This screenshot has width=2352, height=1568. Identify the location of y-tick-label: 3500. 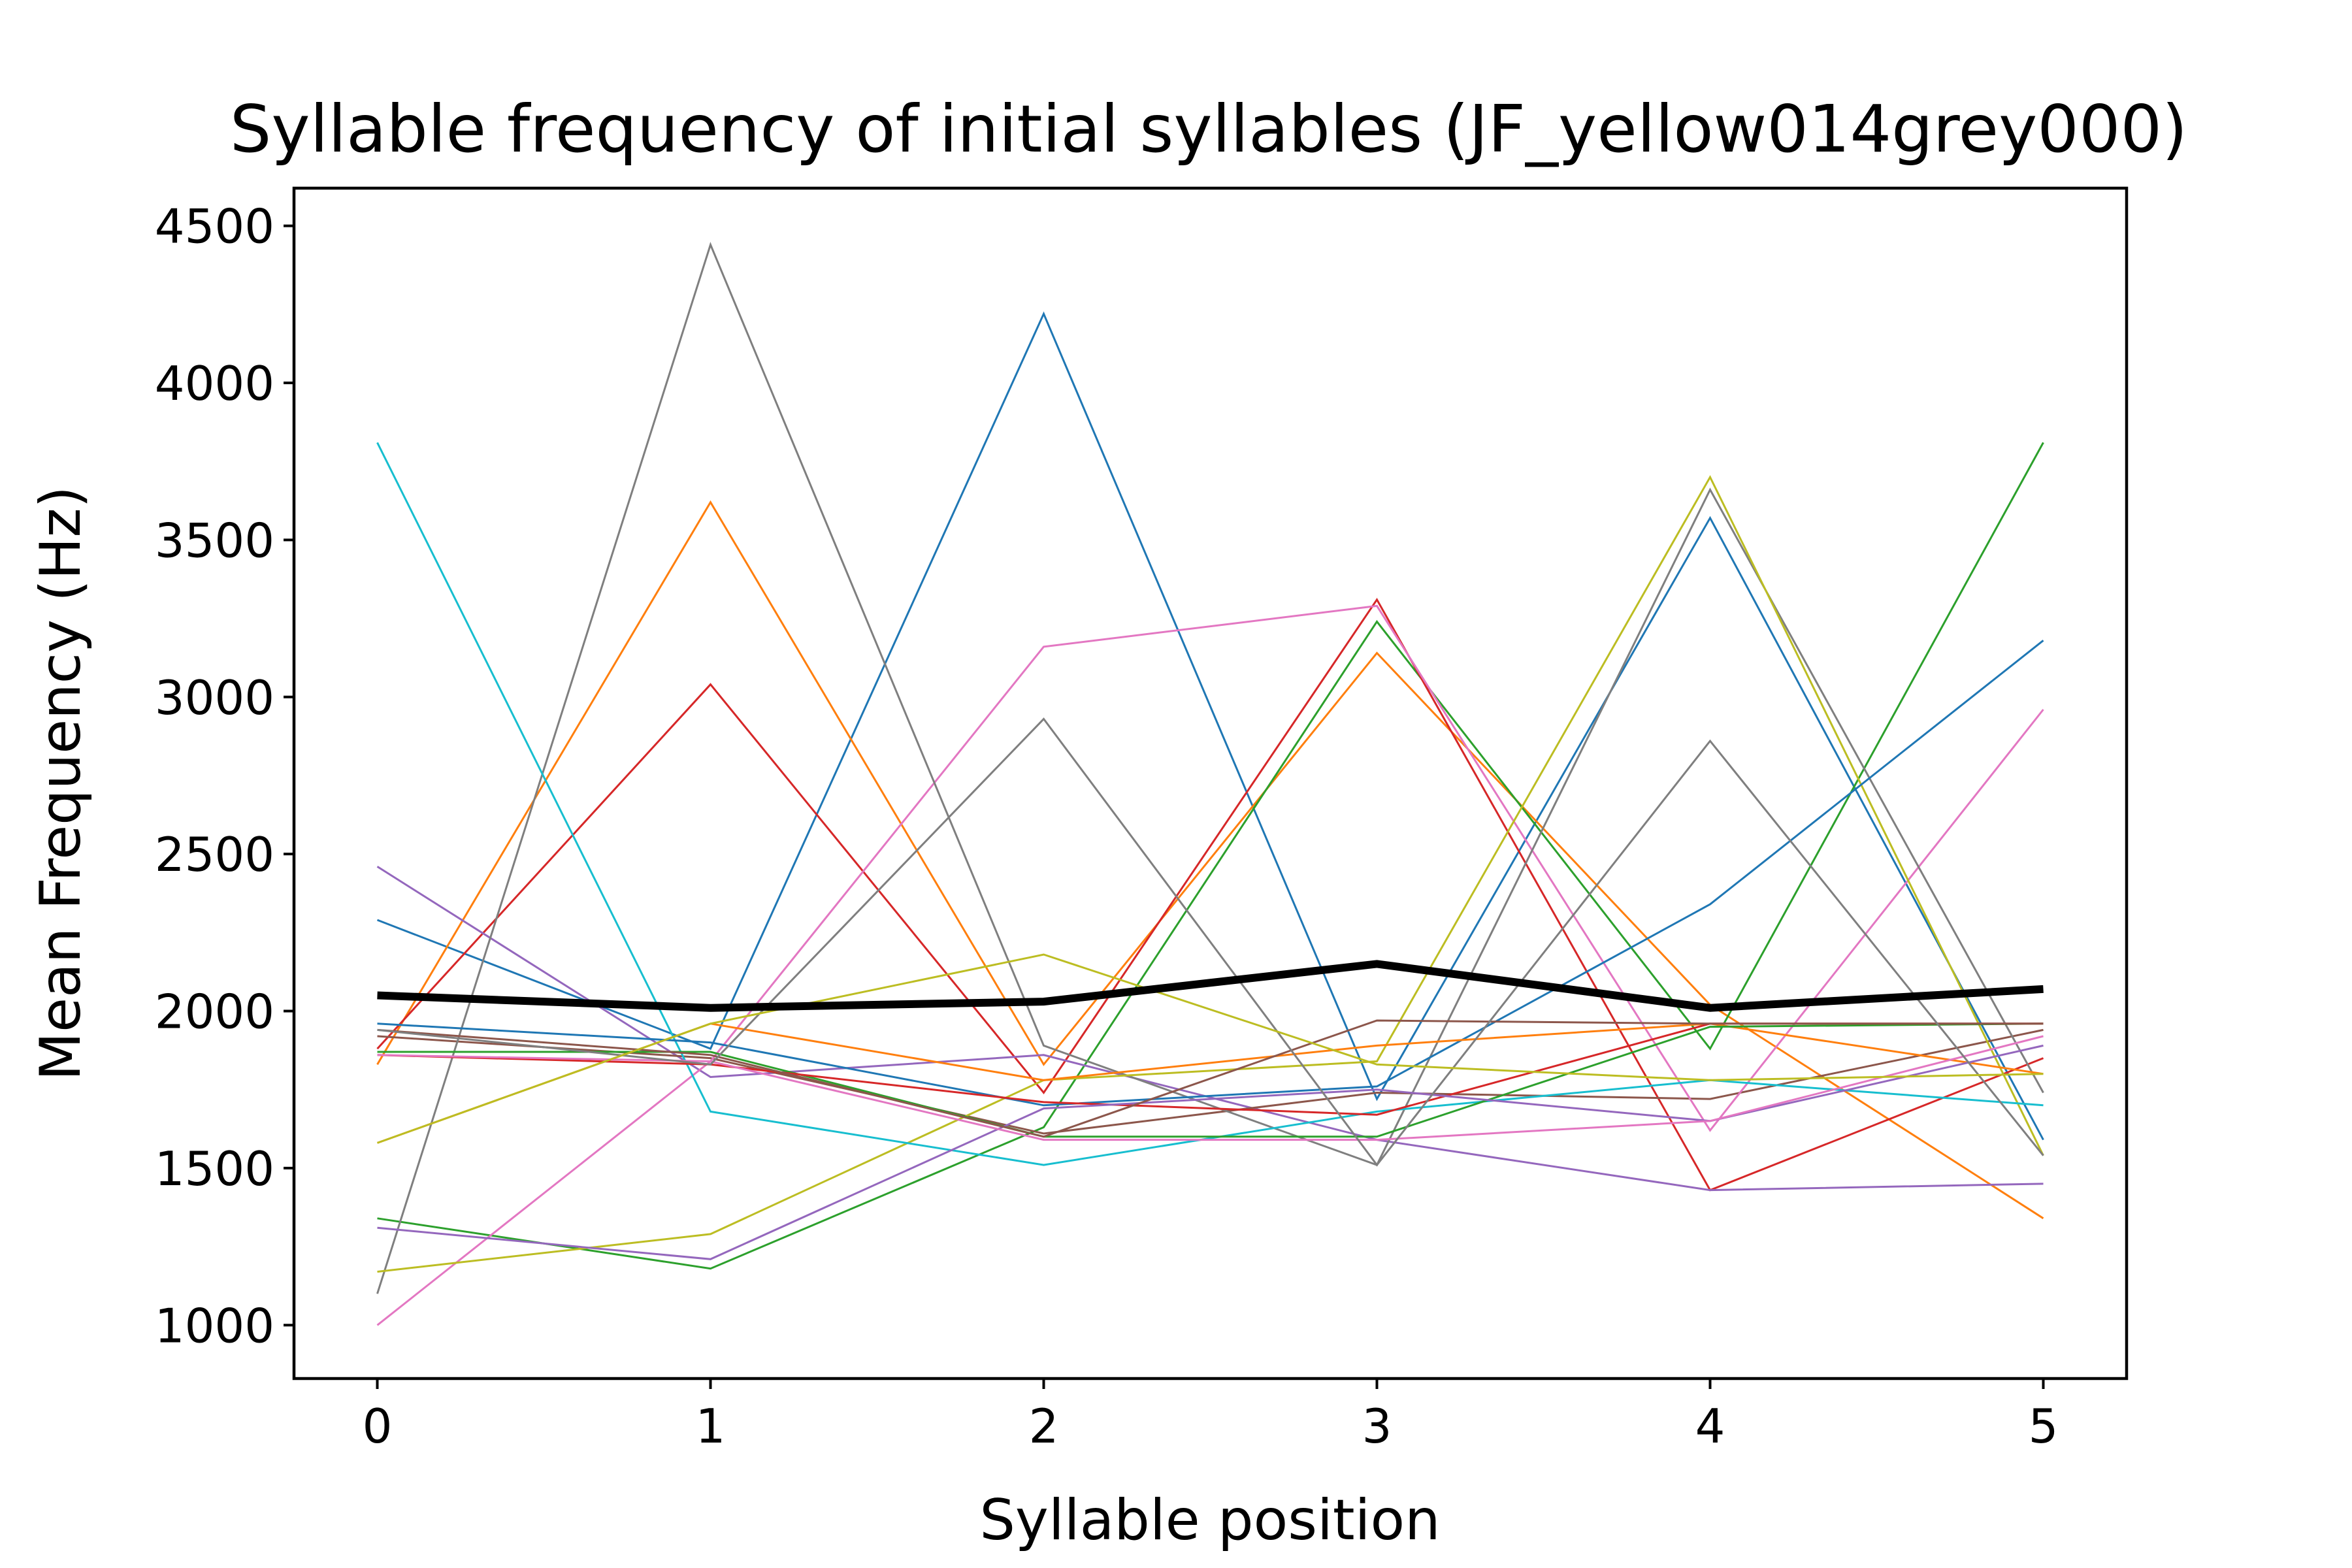
(214, 540).